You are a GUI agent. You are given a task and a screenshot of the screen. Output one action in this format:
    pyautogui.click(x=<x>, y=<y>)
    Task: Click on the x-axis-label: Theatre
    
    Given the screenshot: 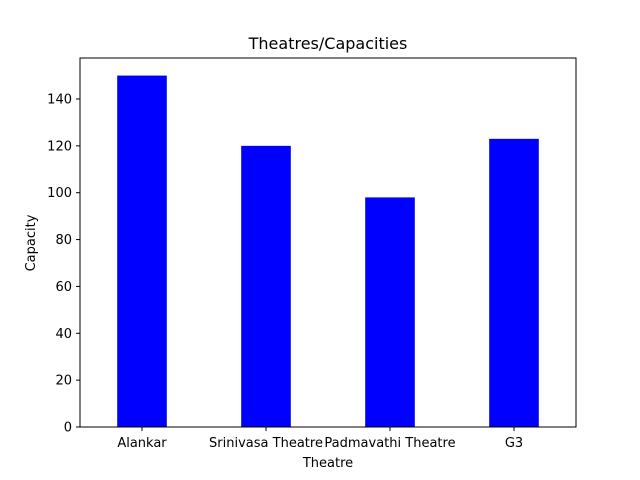 What is the action you would take?
    pyautogui.click(x=327, y=463)
    